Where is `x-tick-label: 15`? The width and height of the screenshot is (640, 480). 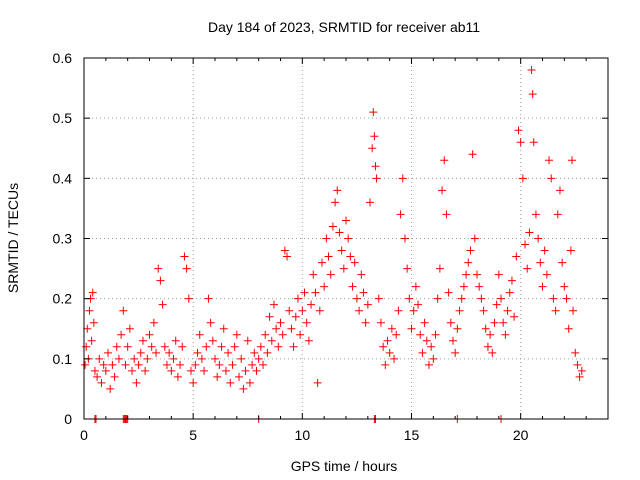
x-tick-label: 15 is located at coordinates (412, 435).